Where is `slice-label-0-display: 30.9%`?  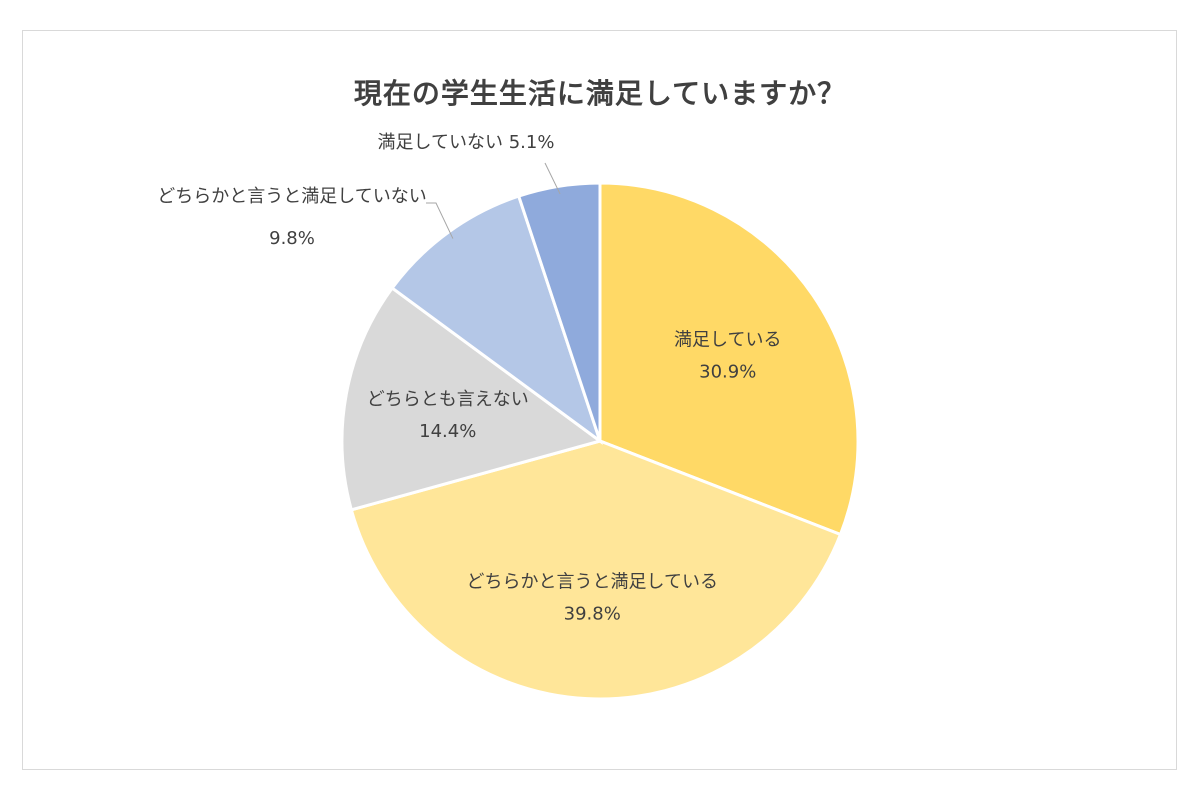
slice-label-0-display: 30.9% is located at coordinates (727, 372).